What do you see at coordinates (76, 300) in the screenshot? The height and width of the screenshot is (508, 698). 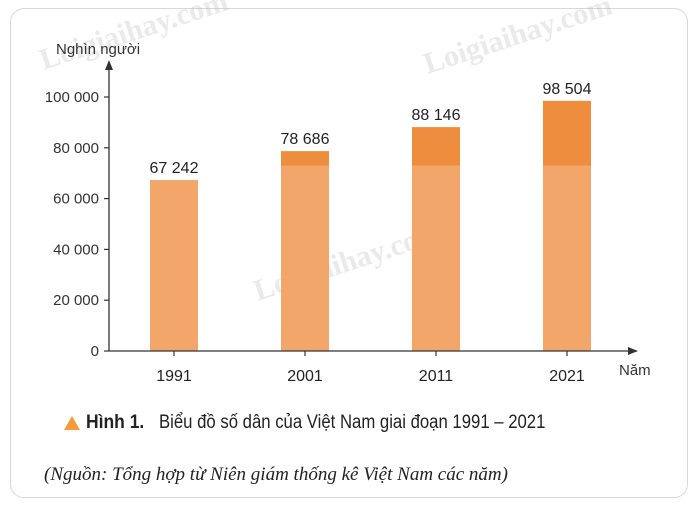 I see `y-tick-label: 20 000` at bounding box center [76, 300].